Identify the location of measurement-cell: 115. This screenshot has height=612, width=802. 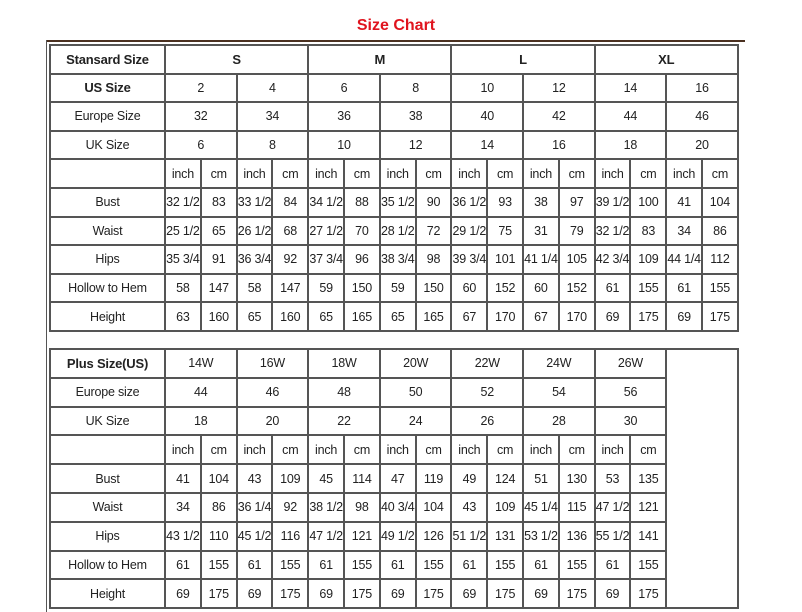
(576, 507).